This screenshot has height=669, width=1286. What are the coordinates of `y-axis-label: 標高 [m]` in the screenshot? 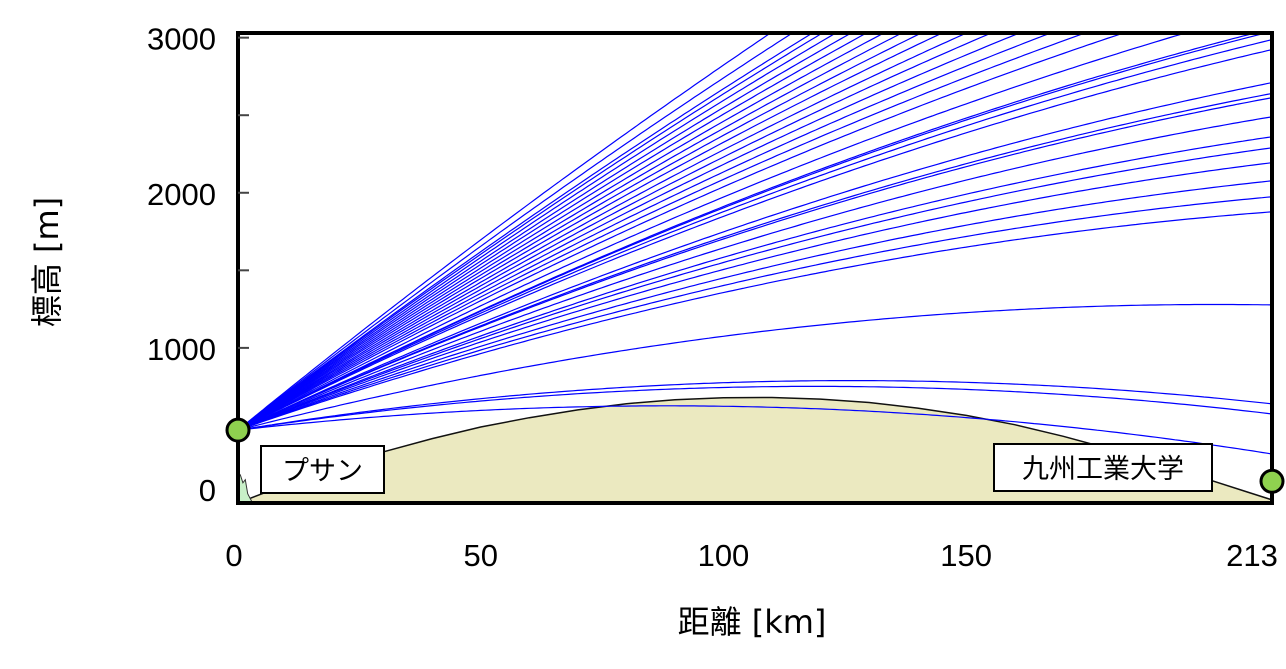 It's located at (47, 262).